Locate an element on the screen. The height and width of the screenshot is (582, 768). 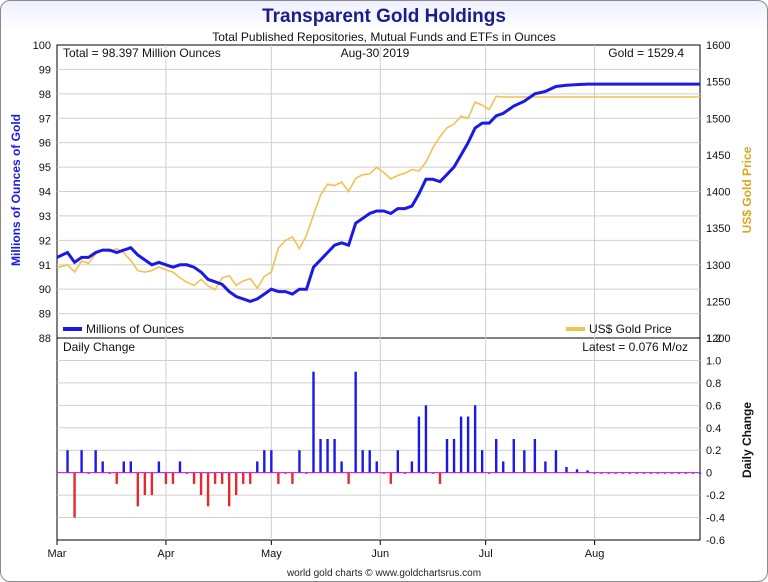
daily-tick--0.6: -0.6 is located at coordinates (715, 541).